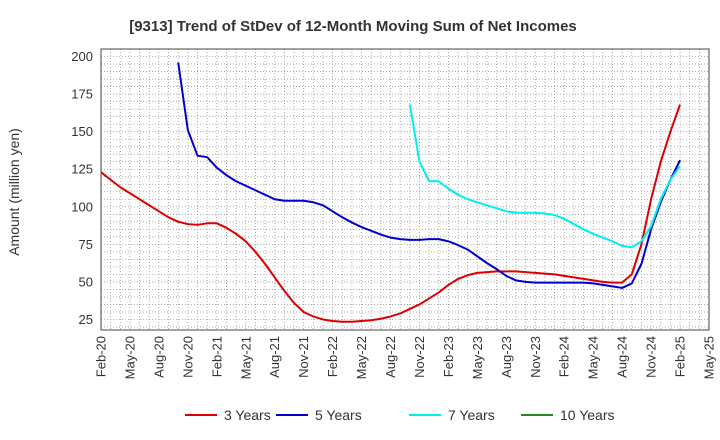 This screenshot has width=720, height=440. Describe the element at coordinates (86, 244) in the screenshot. I see `y-tick-label: 75` at that location.